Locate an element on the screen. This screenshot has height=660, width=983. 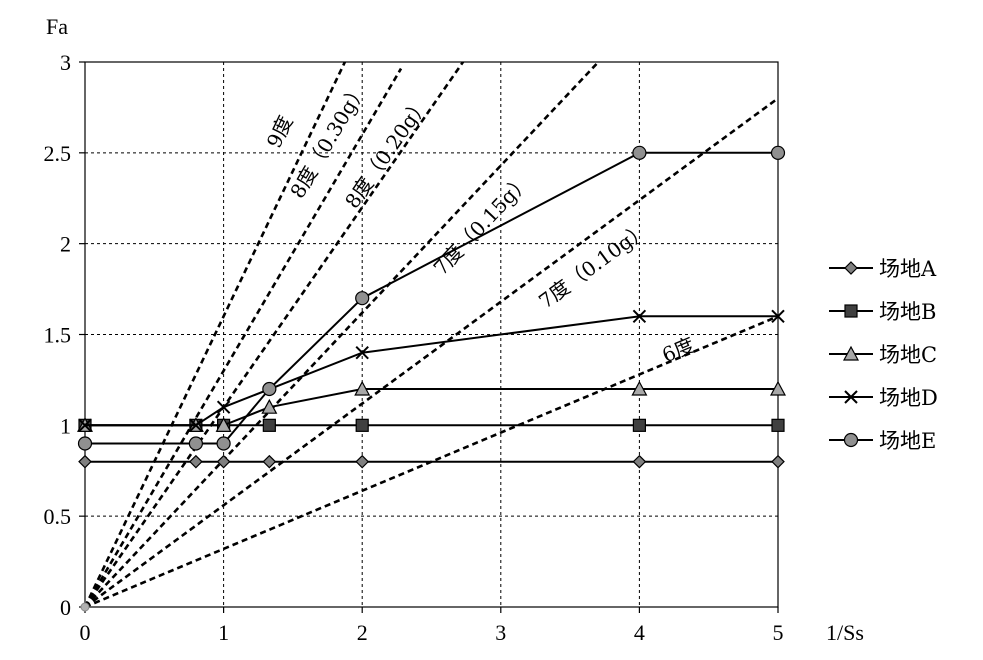
y-tick-label: 3 is located at coordinates (65, 62).